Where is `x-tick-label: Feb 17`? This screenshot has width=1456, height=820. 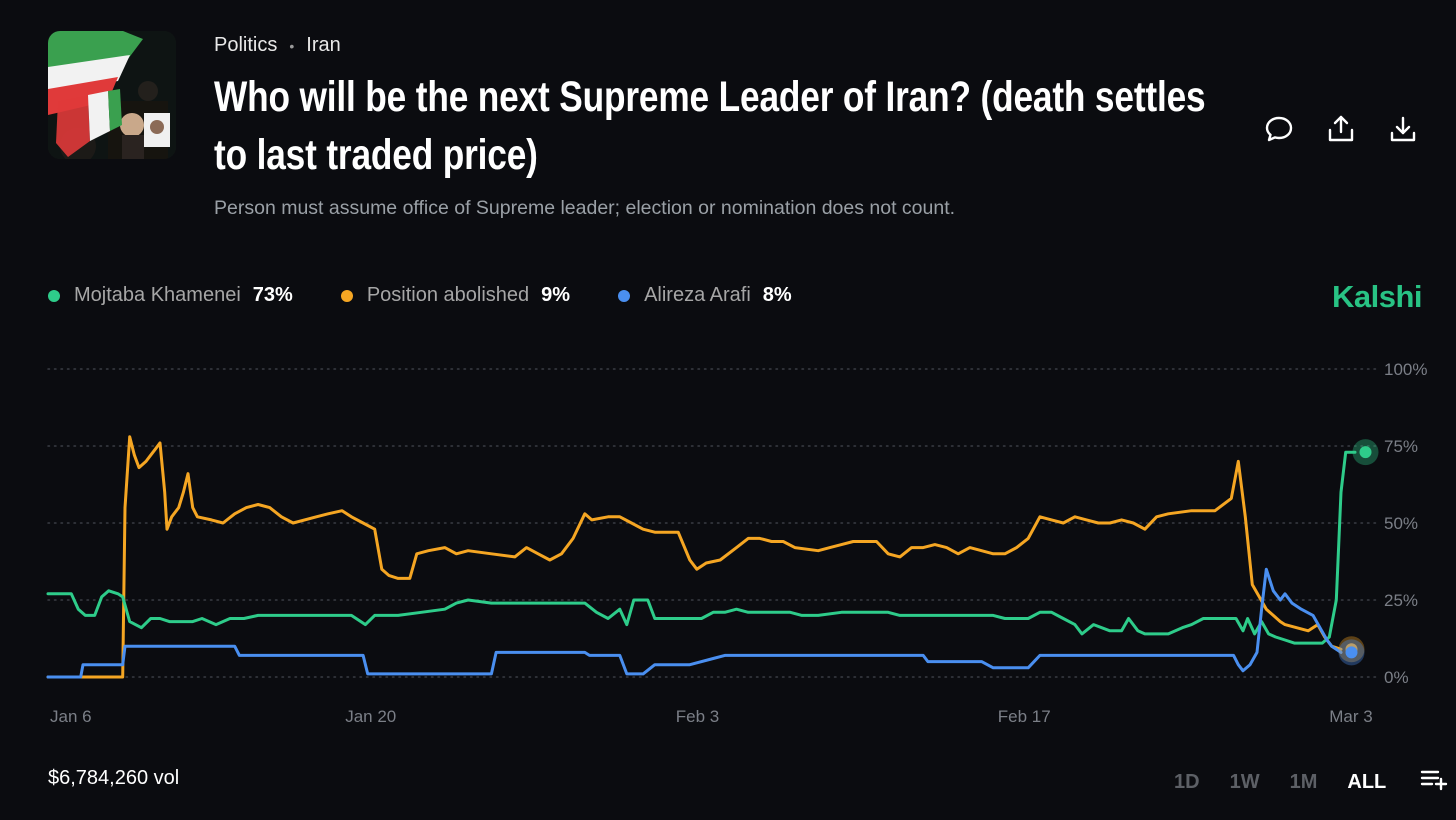
x-tick-label: Feb 17 is located at coordinates (1024, 716).